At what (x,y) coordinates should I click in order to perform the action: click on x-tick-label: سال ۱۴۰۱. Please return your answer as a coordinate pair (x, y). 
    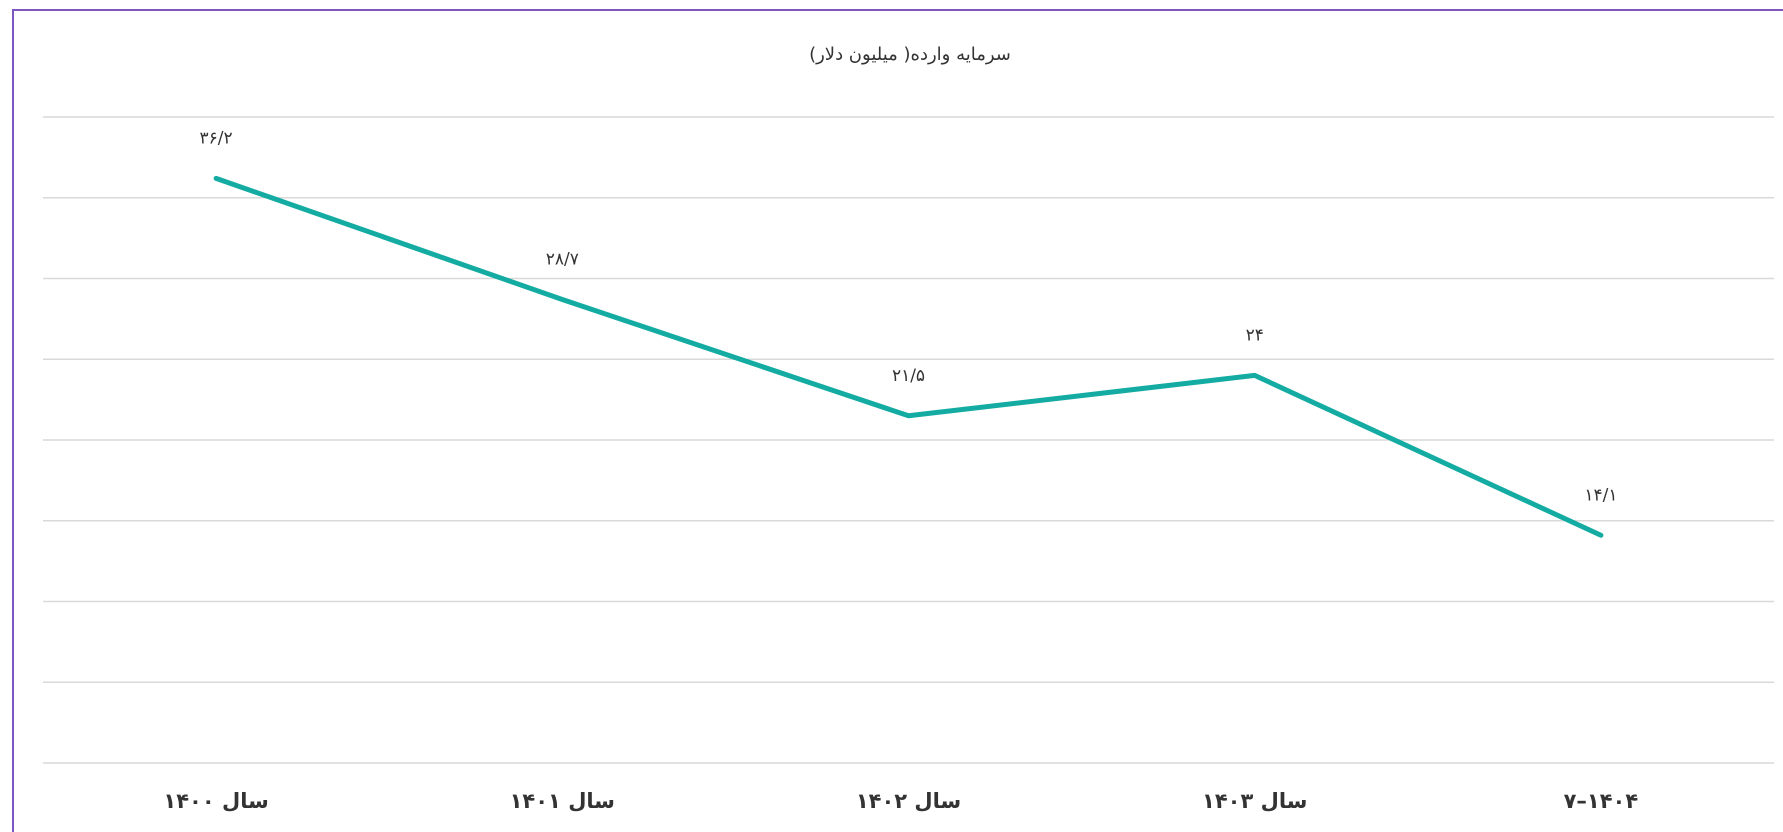
    Looking at the image, I should click on (562, 801).